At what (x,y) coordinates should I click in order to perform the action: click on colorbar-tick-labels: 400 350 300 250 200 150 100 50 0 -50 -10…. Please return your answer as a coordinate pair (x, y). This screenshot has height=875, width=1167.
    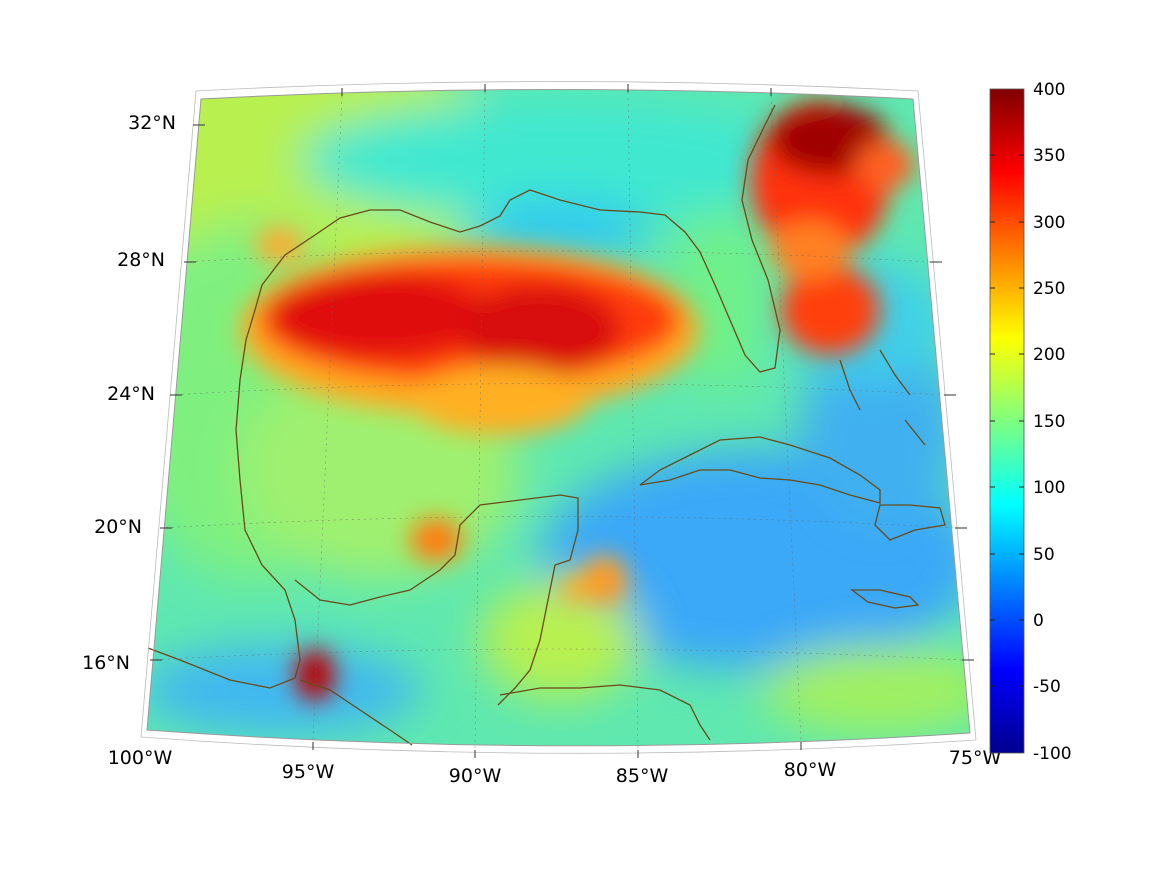
    Looking at the image, I should click on (1052, 422).